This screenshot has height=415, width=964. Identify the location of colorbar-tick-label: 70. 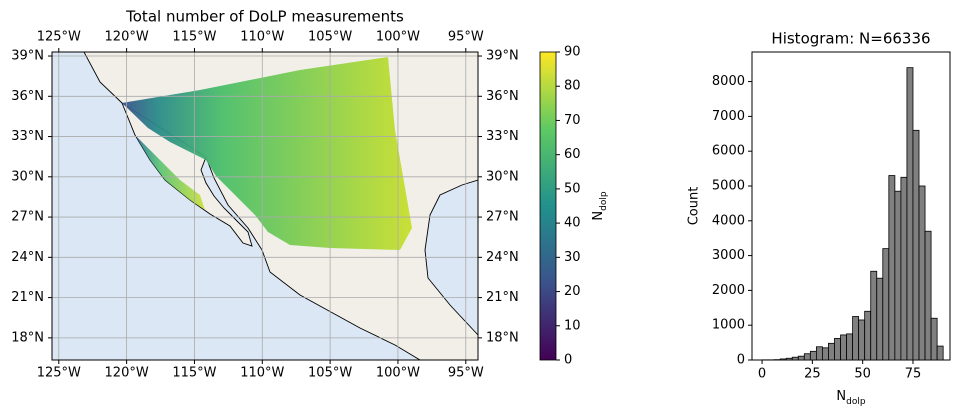
(572, 120).